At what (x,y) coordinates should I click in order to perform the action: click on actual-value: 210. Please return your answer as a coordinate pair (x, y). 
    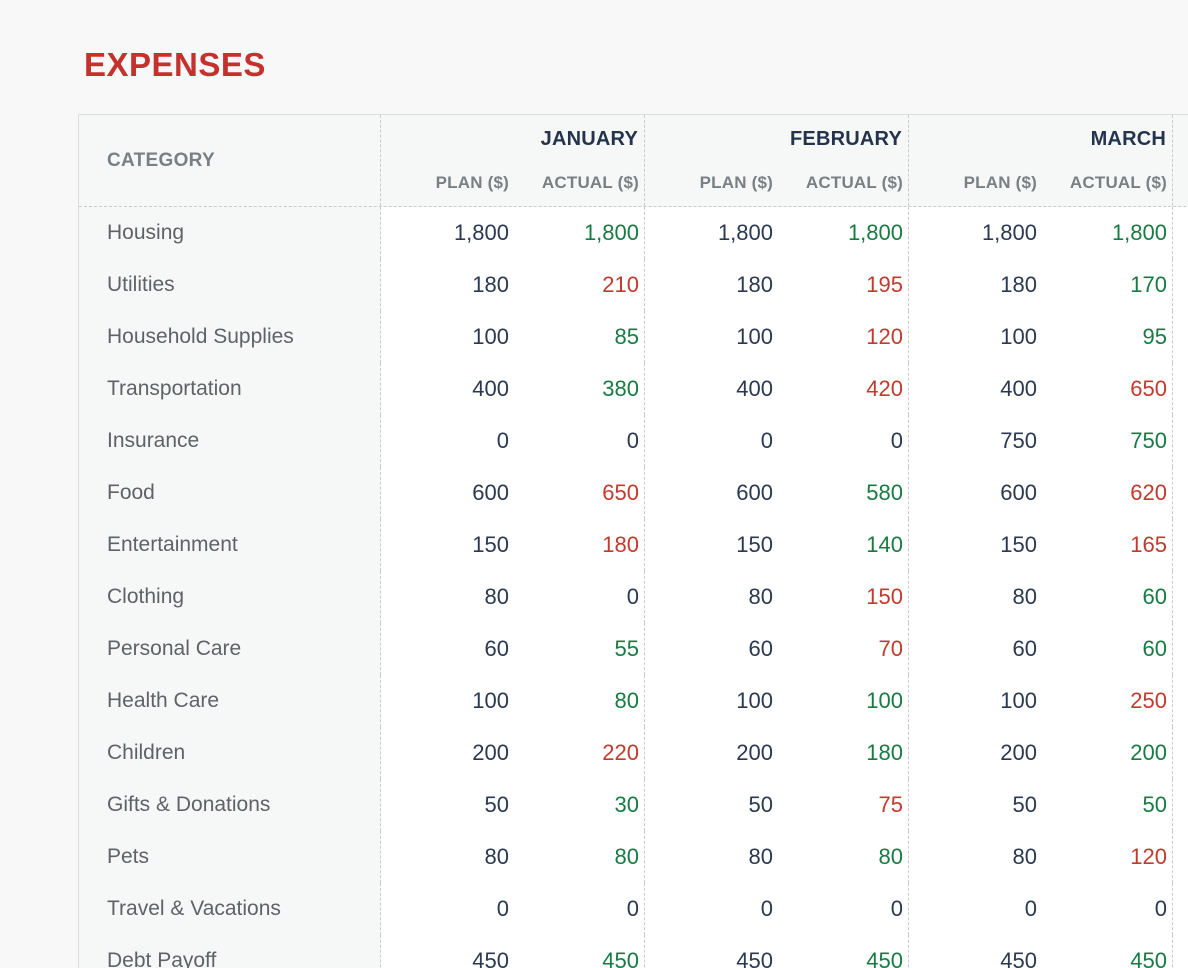
    Looking at the image, I should click on (620, 284).